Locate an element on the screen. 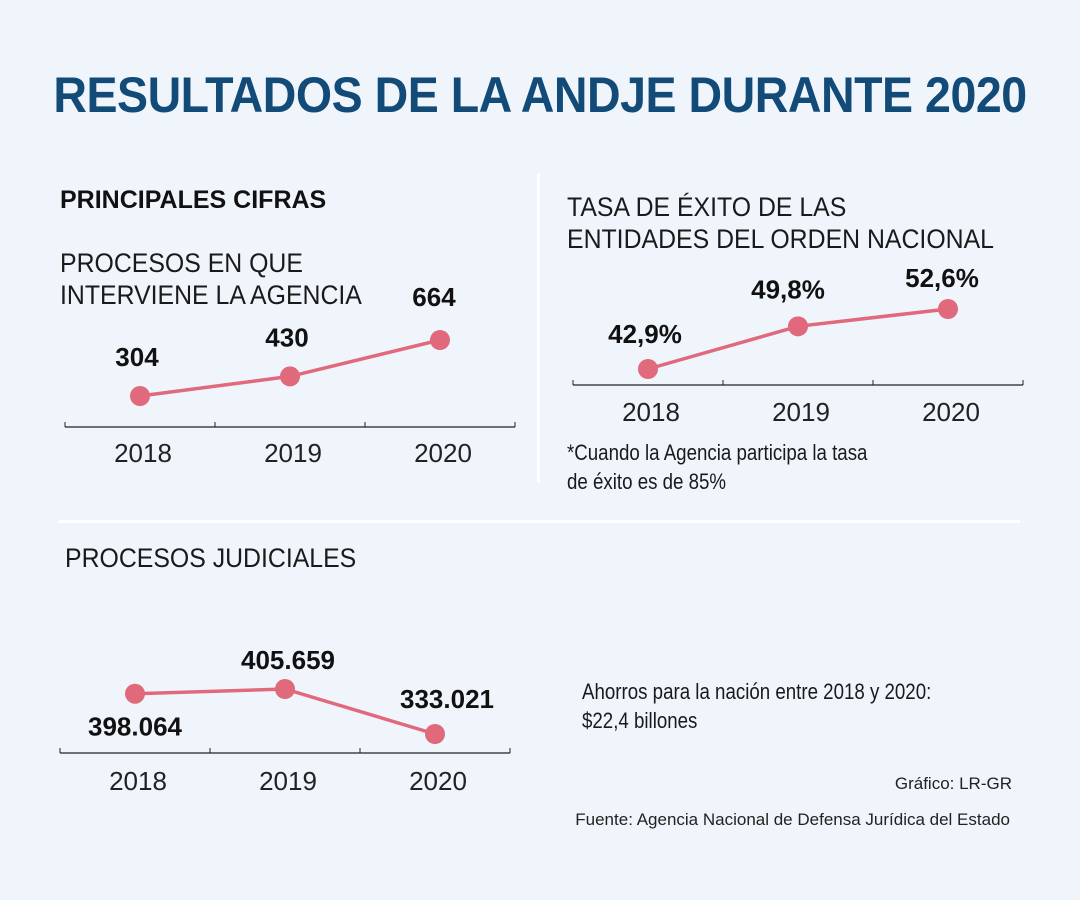 This screenshot has height=900, width=1080. chart3-x-tick-label-2019: 2019 is located at coordinates (288, 781).